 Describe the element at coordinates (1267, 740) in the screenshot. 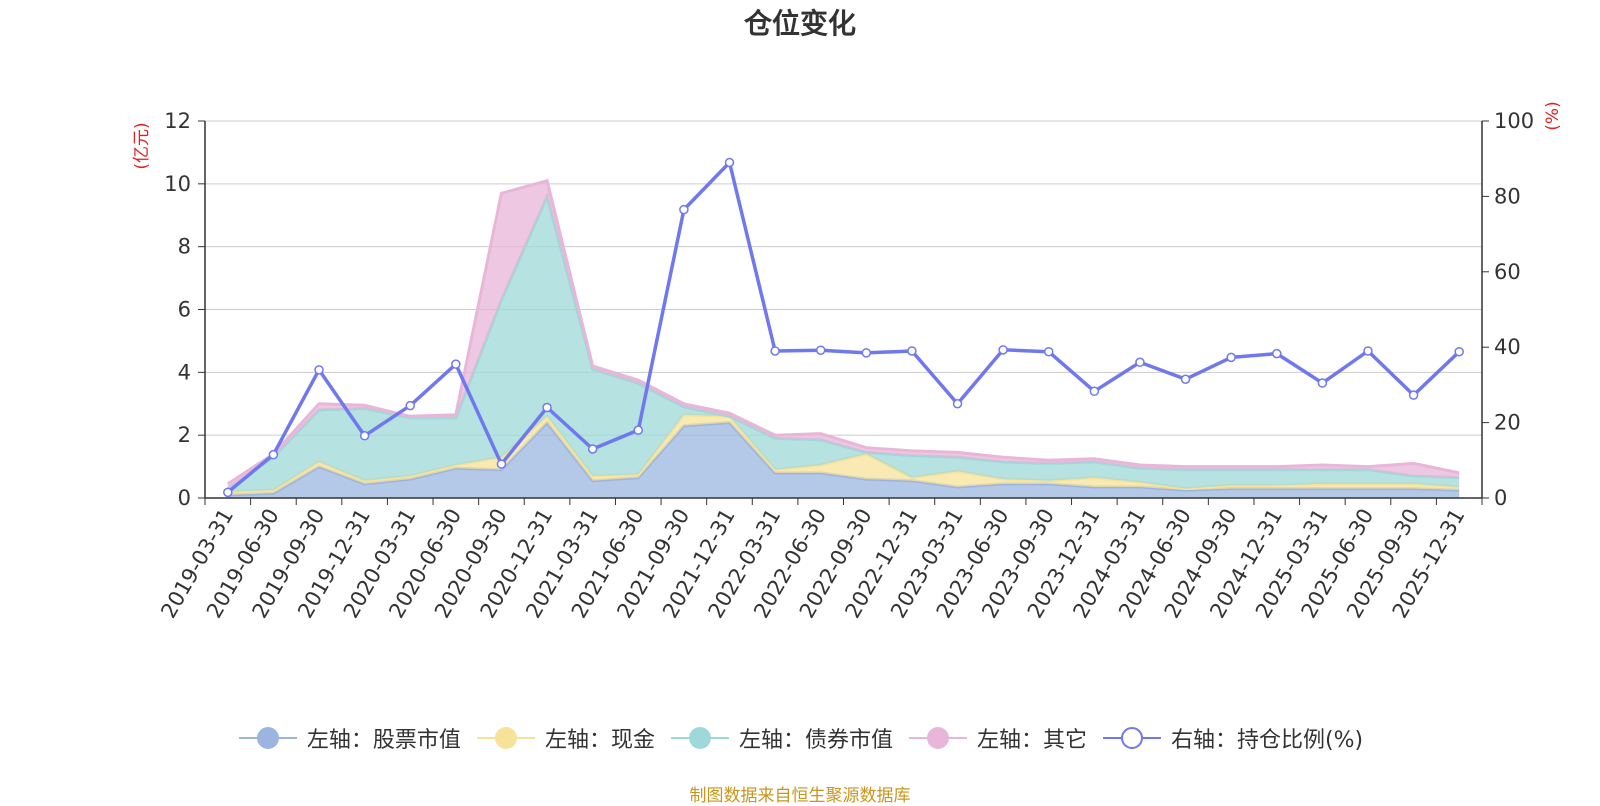

I see `legend-label: 右轴：持仓比例(%)` at that location.